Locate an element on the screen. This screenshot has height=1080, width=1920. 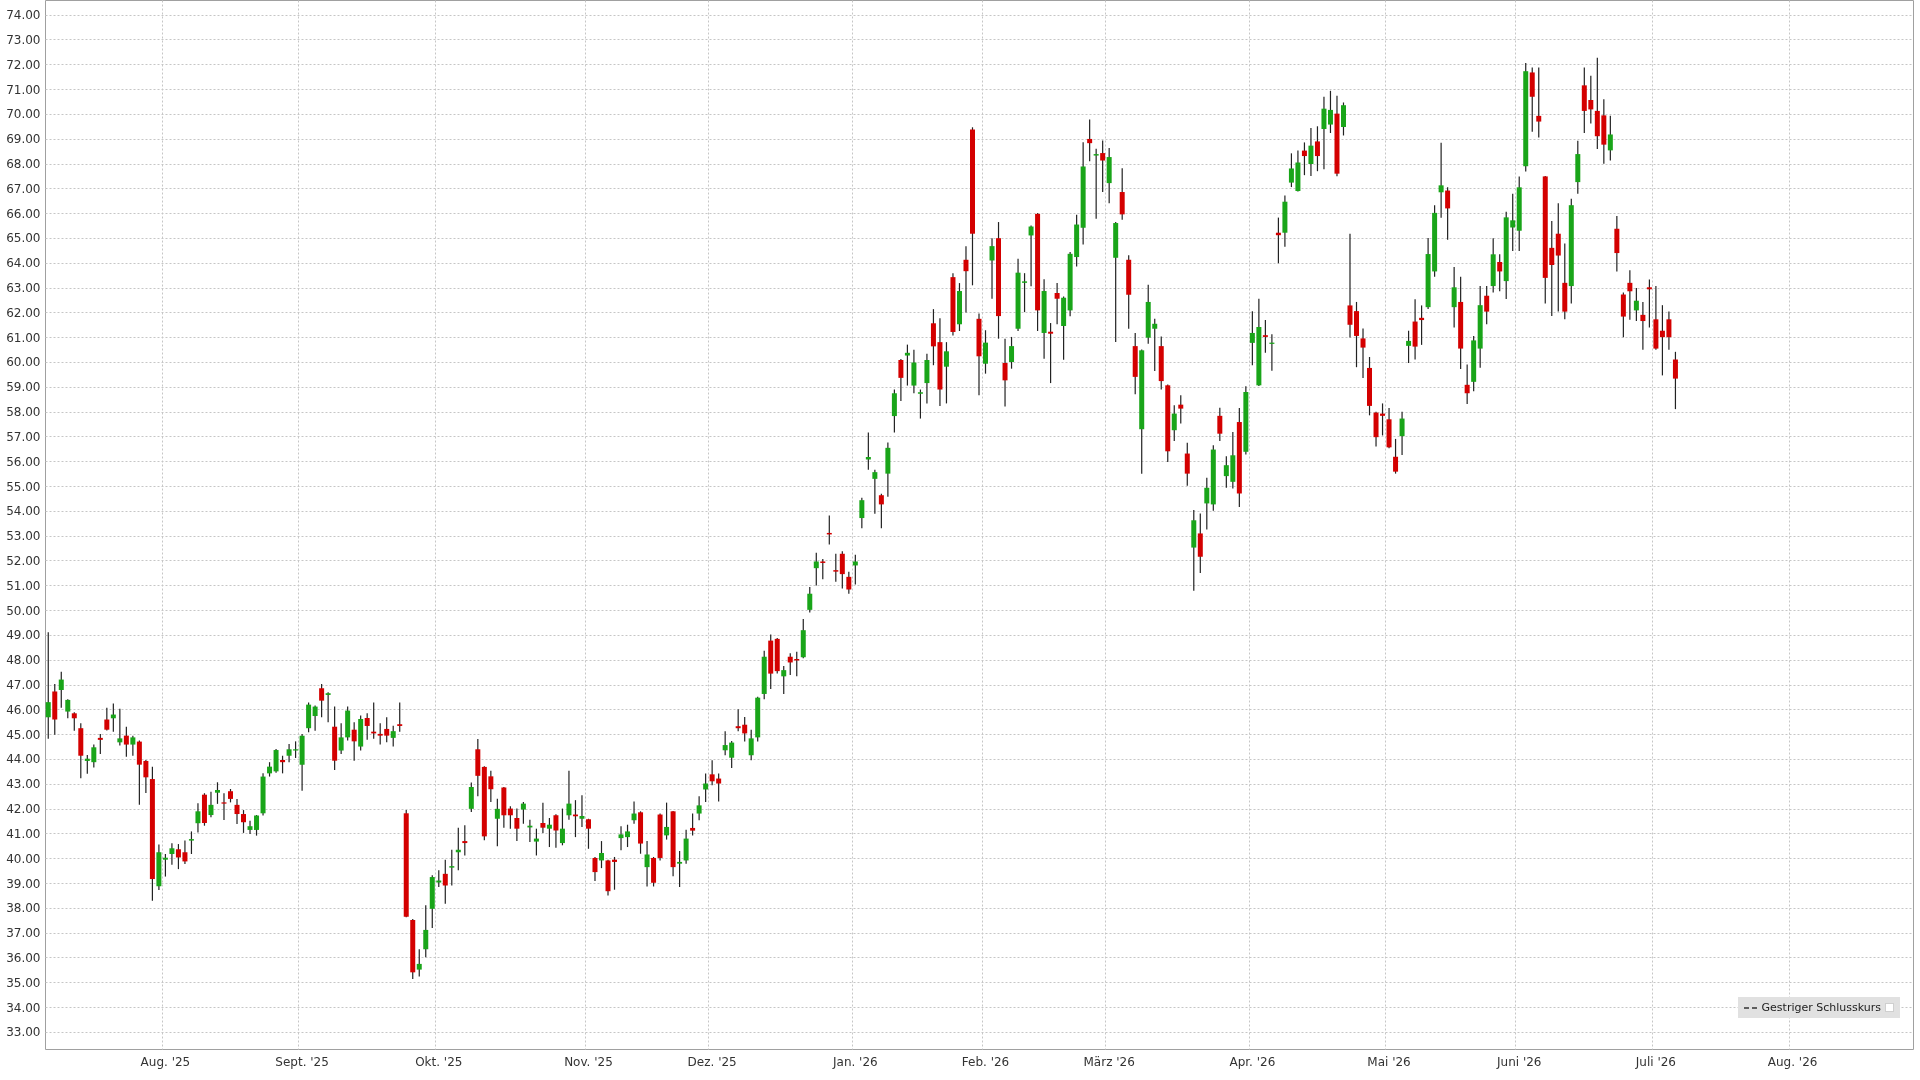
x-tick-label: Apr. '26 is located at coordinates (1252, 1061).